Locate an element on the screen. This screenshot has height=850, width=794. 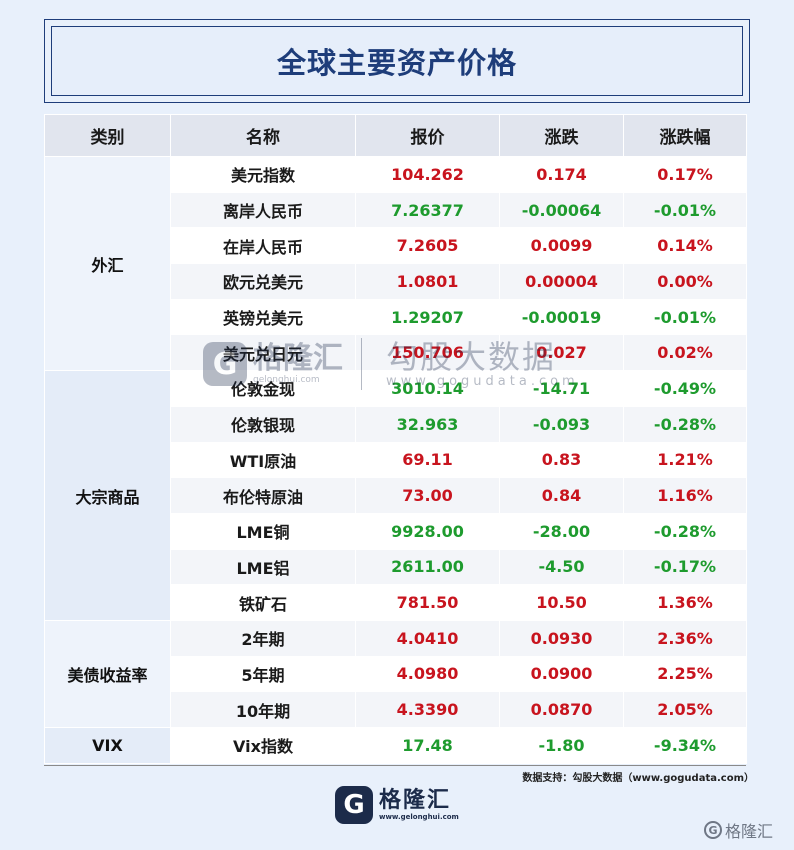
header-price: 报价 is located at coordinates (427, 135).